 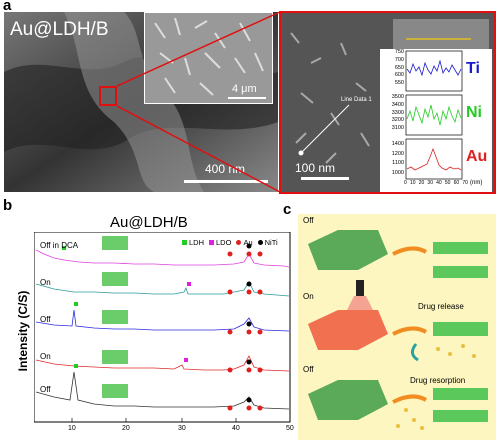 What do you see at coordinates (315, 168) in the screenshot?
I see `zoom-scale-label: 100 nm` at bounding box center [315, 168].